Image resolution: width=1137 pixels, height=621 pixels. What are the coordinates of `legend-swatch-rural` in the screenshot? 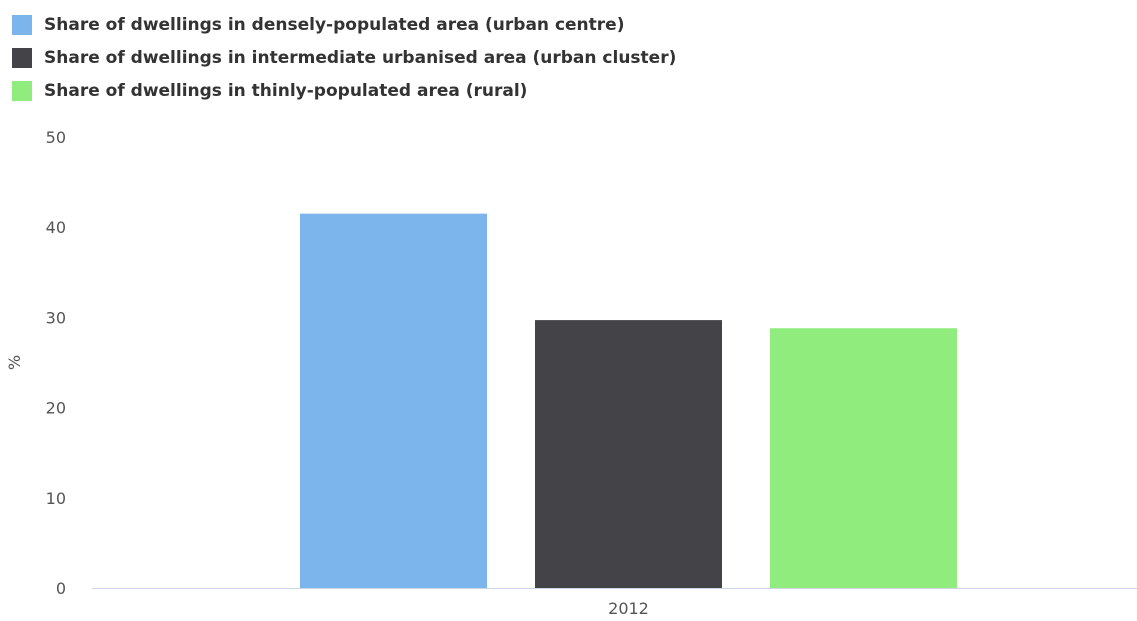 It's located at (22, 90).